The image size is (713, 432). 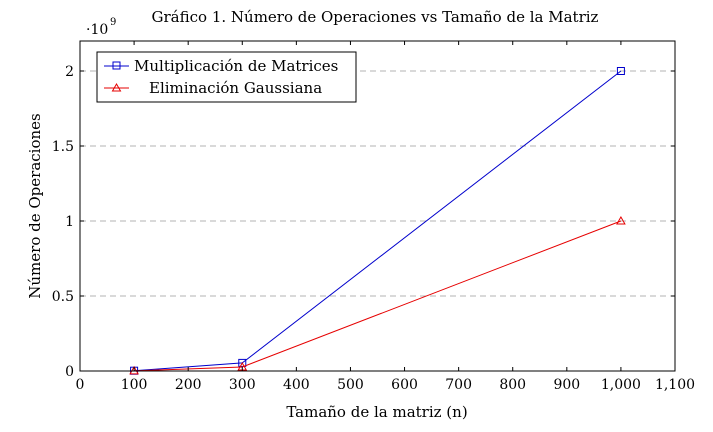 What do you see at coordinates (97, 30) in the screenshot?
I see `y-scale-base: ·10` at bounding box center [97, 30].